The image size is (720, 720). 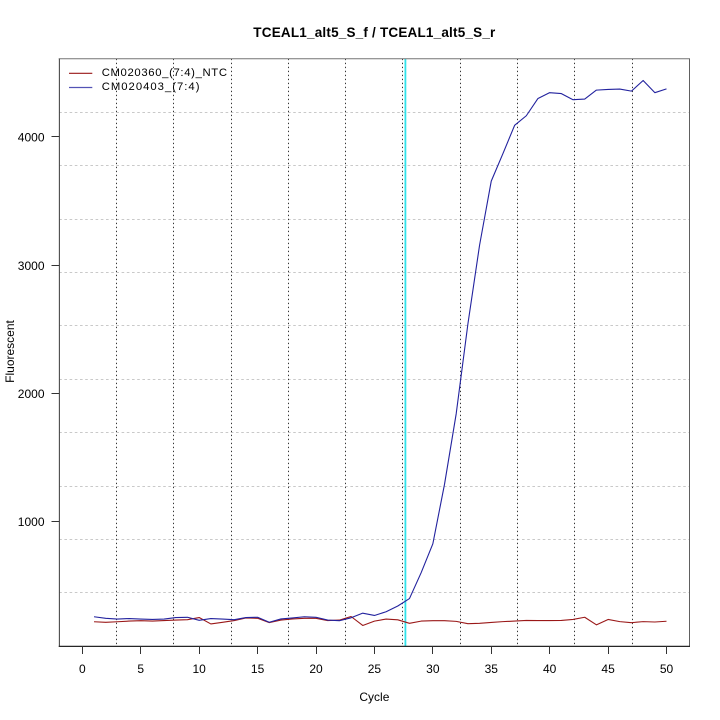 What do you see at coordinates (550, 669) in the screenshot?
I see `svg-text: 40` at bounding box center [550, 669].